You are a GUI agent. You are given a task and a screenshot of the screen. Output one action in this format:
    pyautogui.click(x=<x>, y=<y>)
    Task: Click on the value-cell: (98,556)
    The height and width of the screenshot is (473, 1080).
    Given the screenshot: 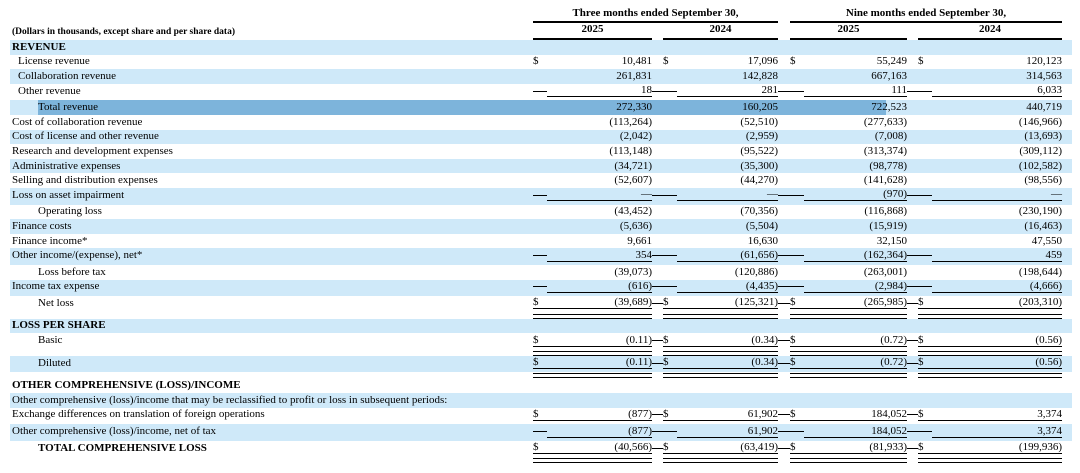 What is the action you would take?
    pyautogui.click(x=1043, y=180)
    